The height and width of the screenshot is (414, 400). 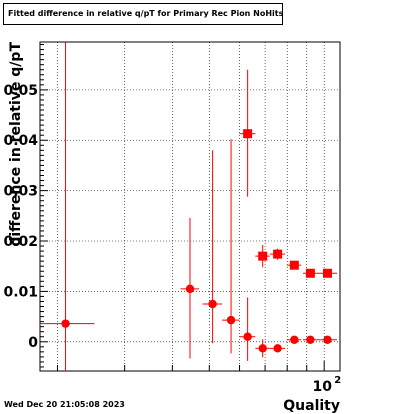 I want to click on y-tick-label: 0.04, so click(x=20, y=141).